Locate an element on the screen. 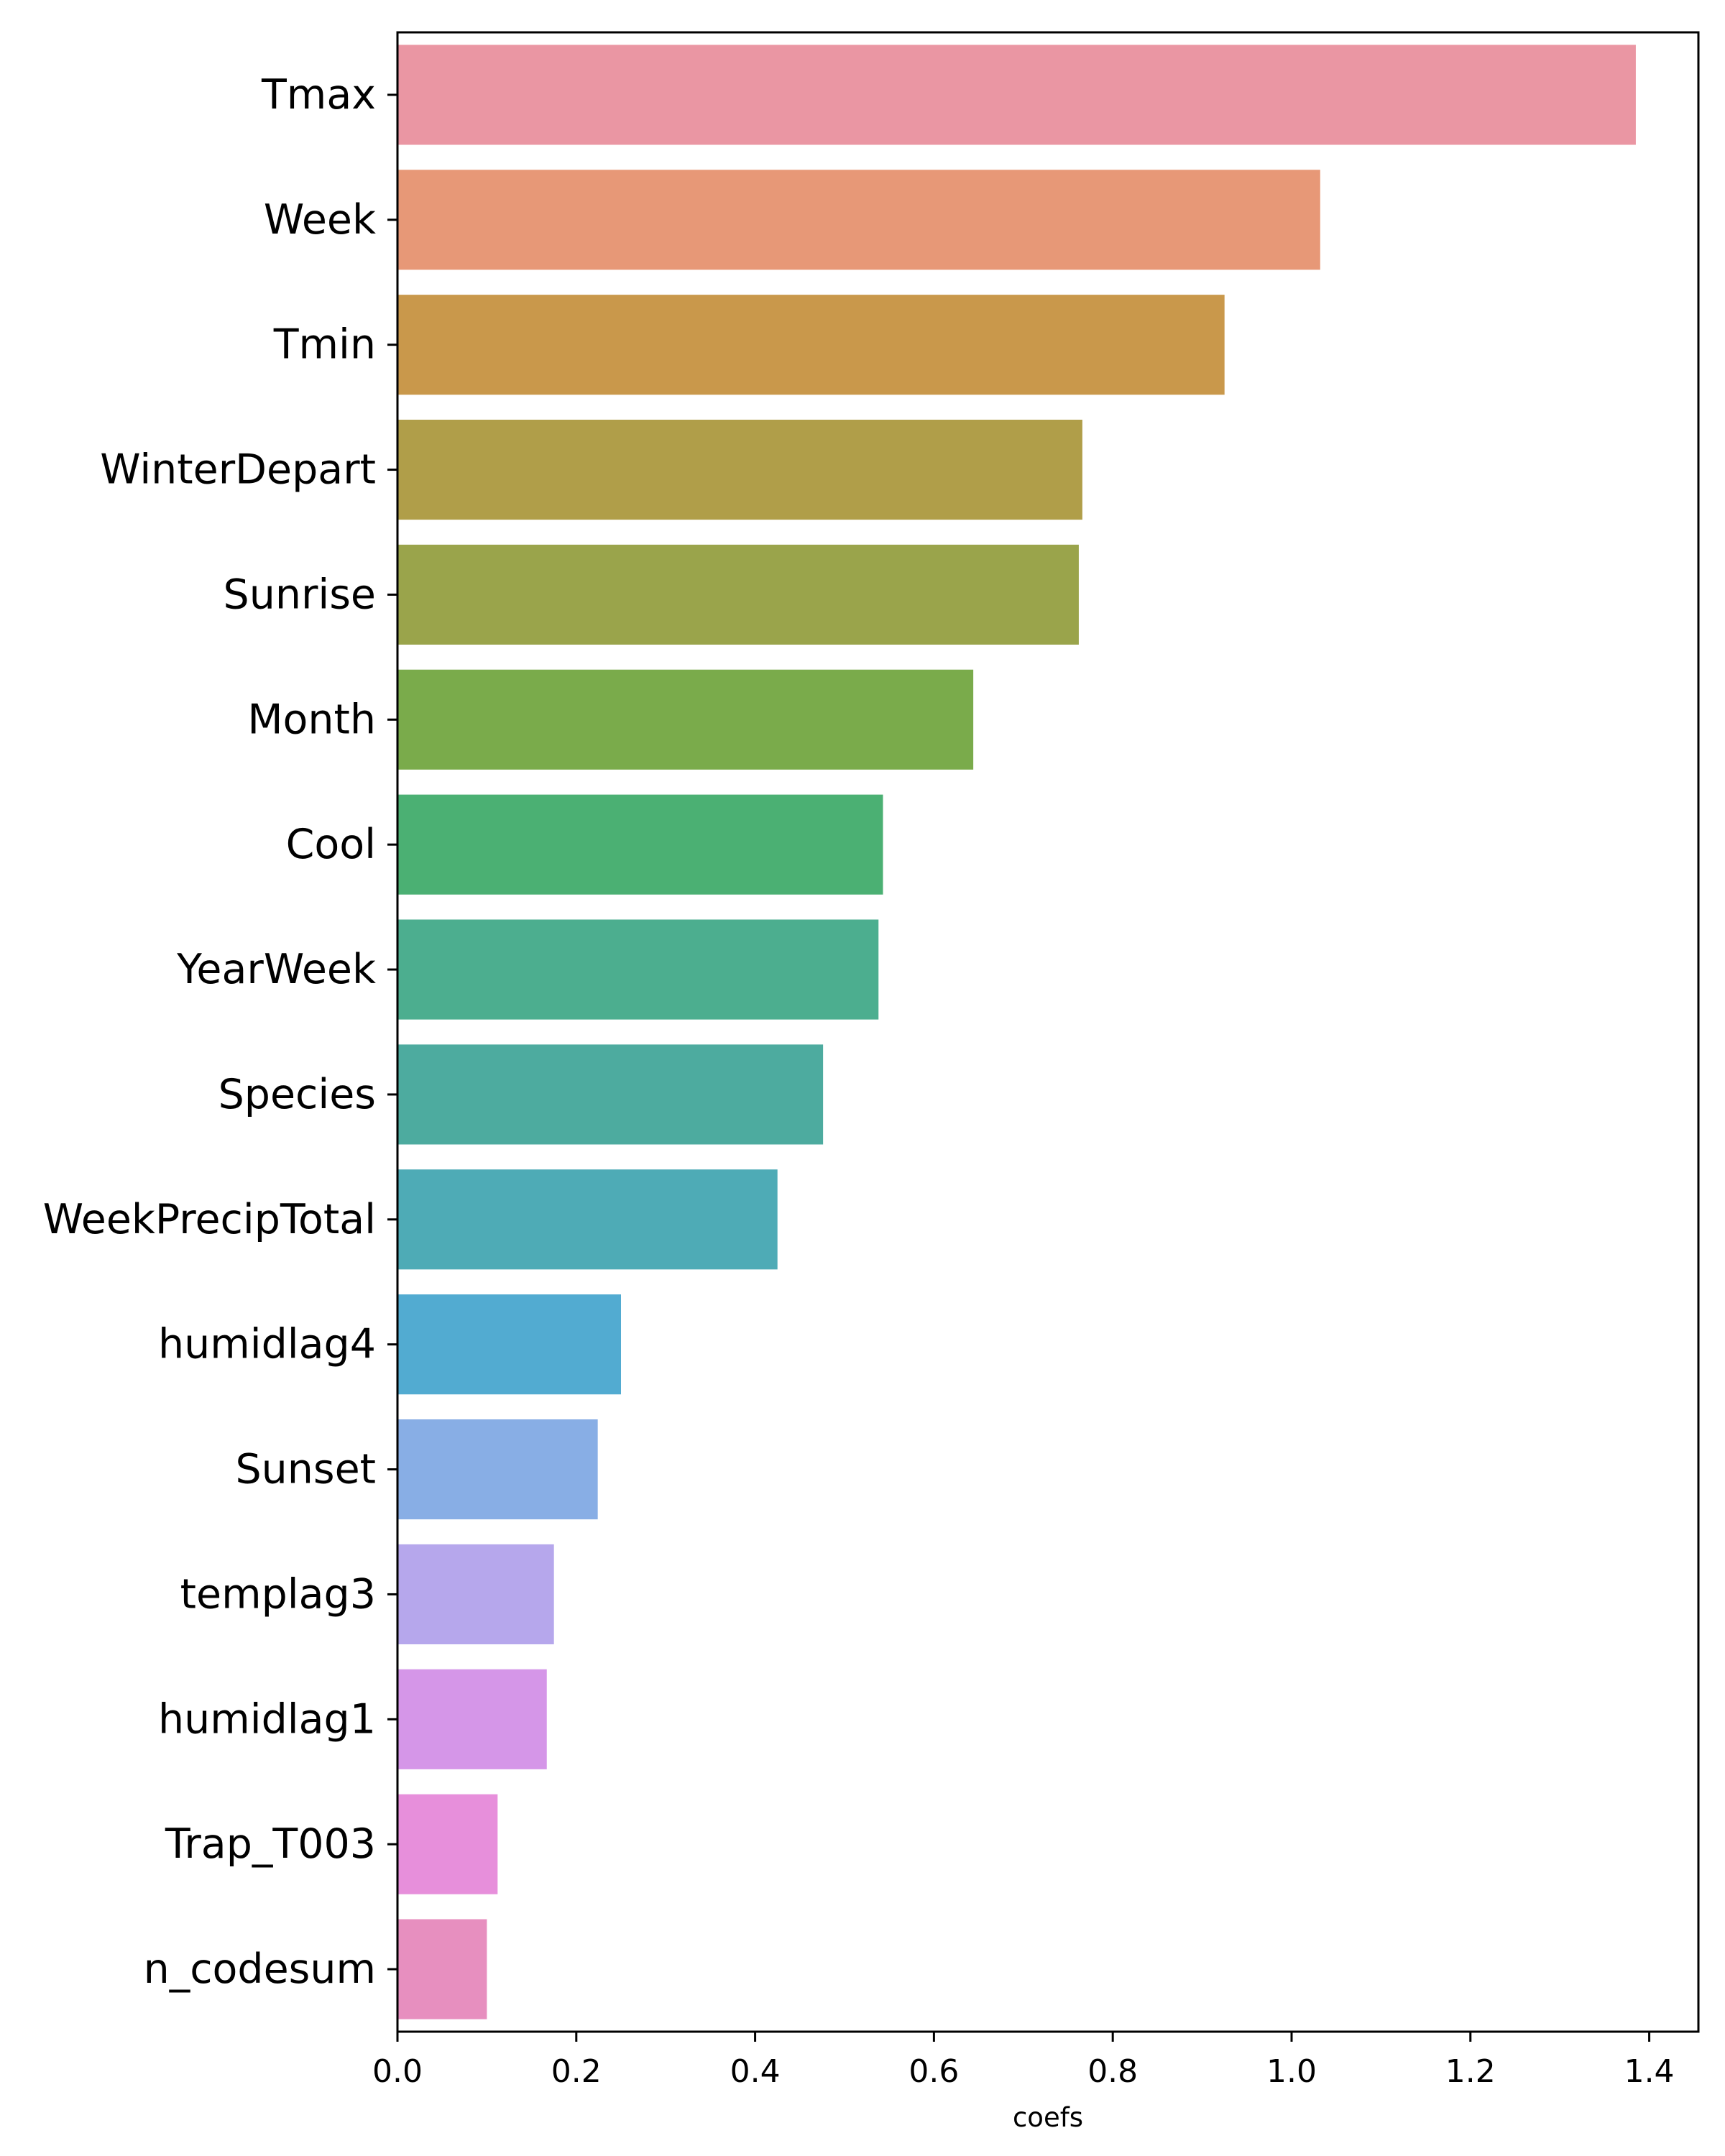 The width and height of the screenshot is (1725, 2156). x-tick-label-0.2: 0.2 is located at coordinates (576, 2071).